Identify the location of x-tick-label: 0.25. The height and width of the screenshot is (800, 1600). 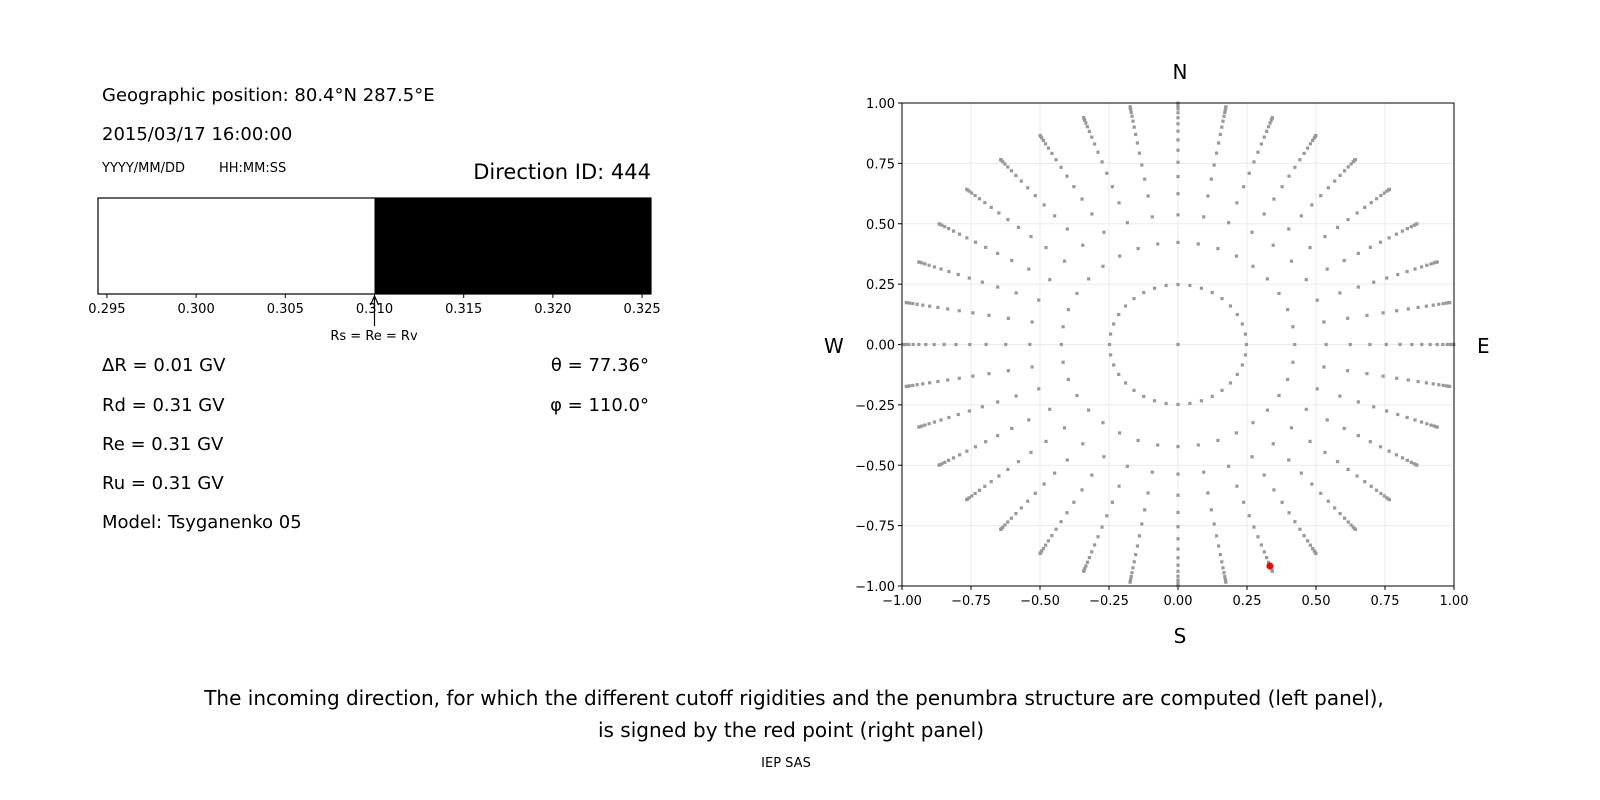
(1247, 601).